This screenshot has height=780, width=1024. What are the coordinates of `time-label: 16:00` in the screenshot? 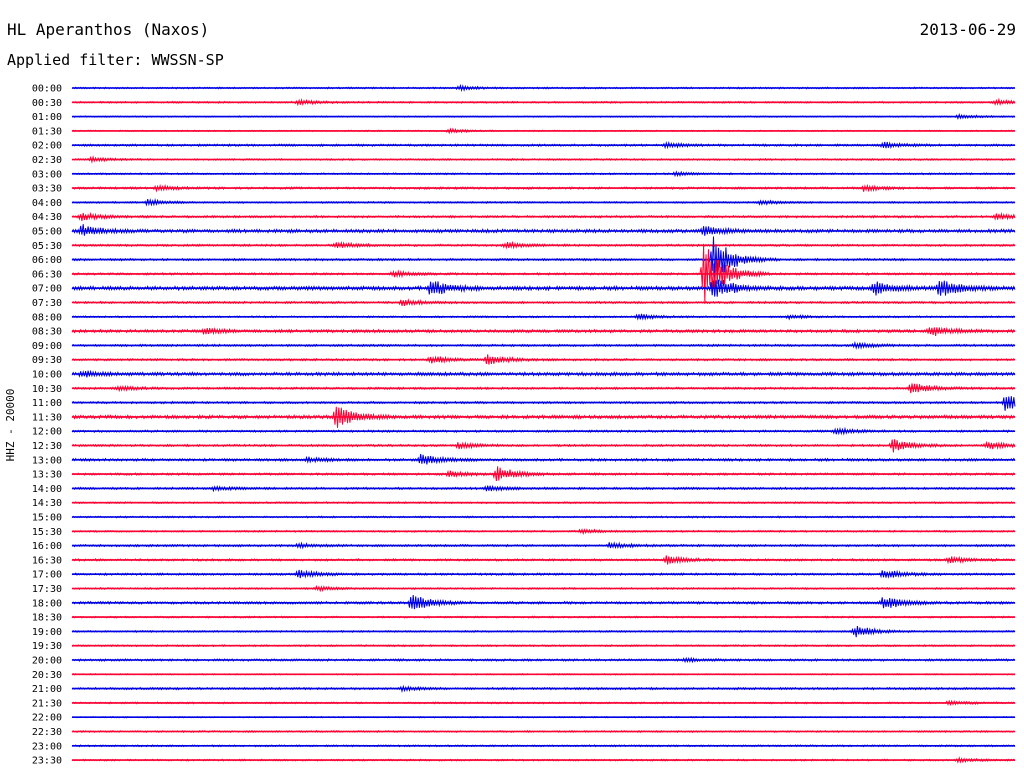 It's located at (47, 546).